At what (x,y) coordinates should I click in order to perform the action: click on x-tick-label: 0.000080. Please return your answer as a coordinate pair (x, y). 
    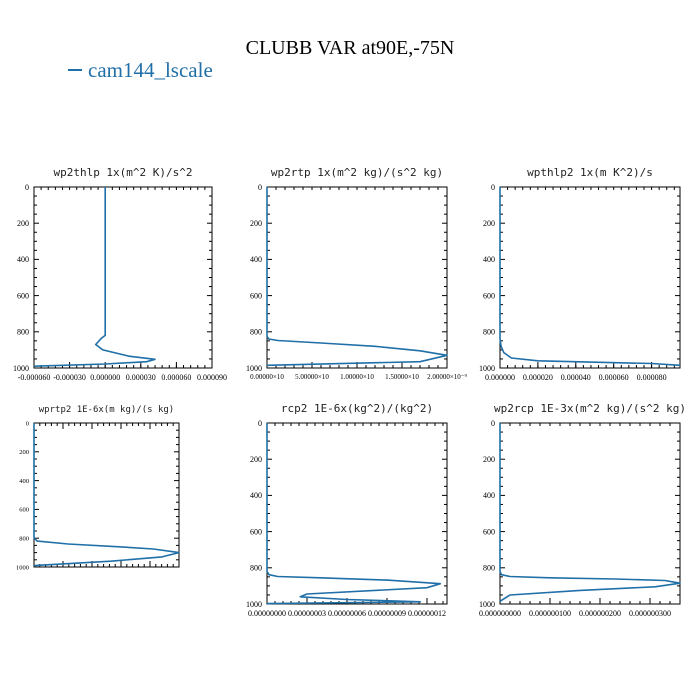
    Looking at the image, I should click on (652, 377).